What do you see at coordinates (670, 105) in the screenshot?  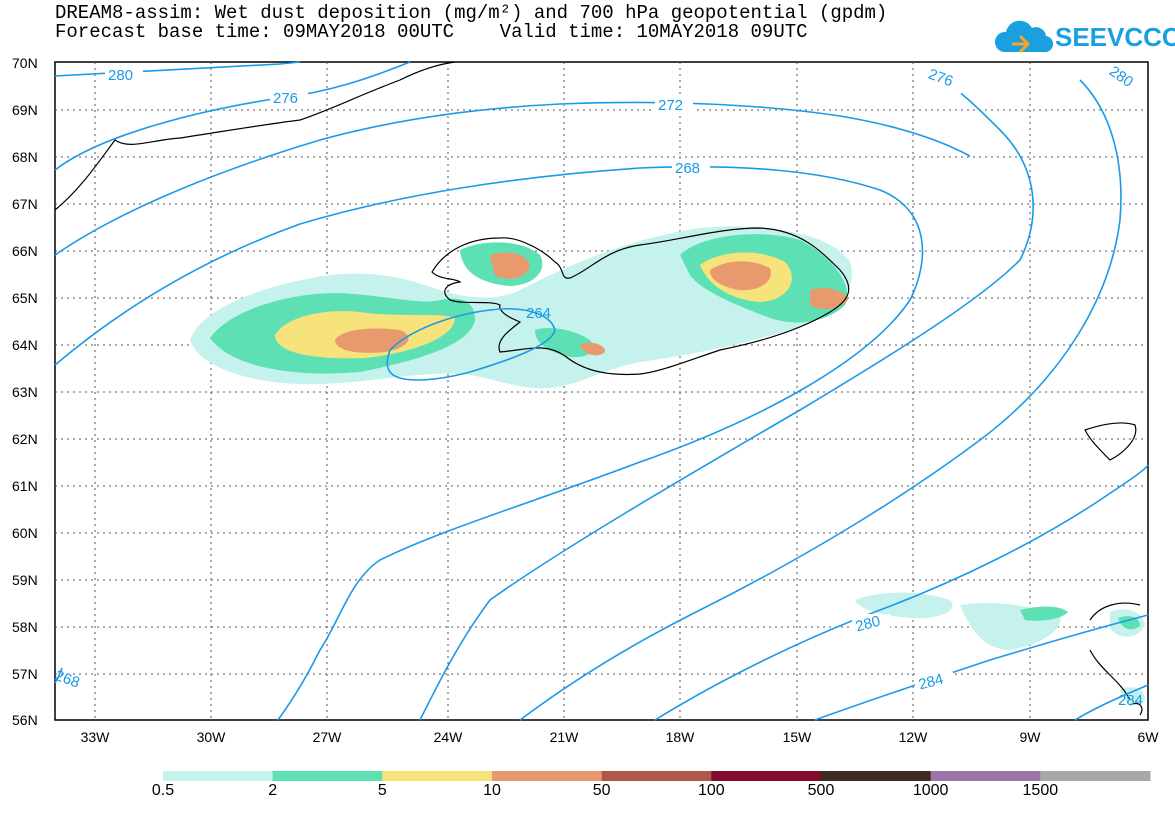 I see `contour-label: 272` at bounding box center [670, 105].